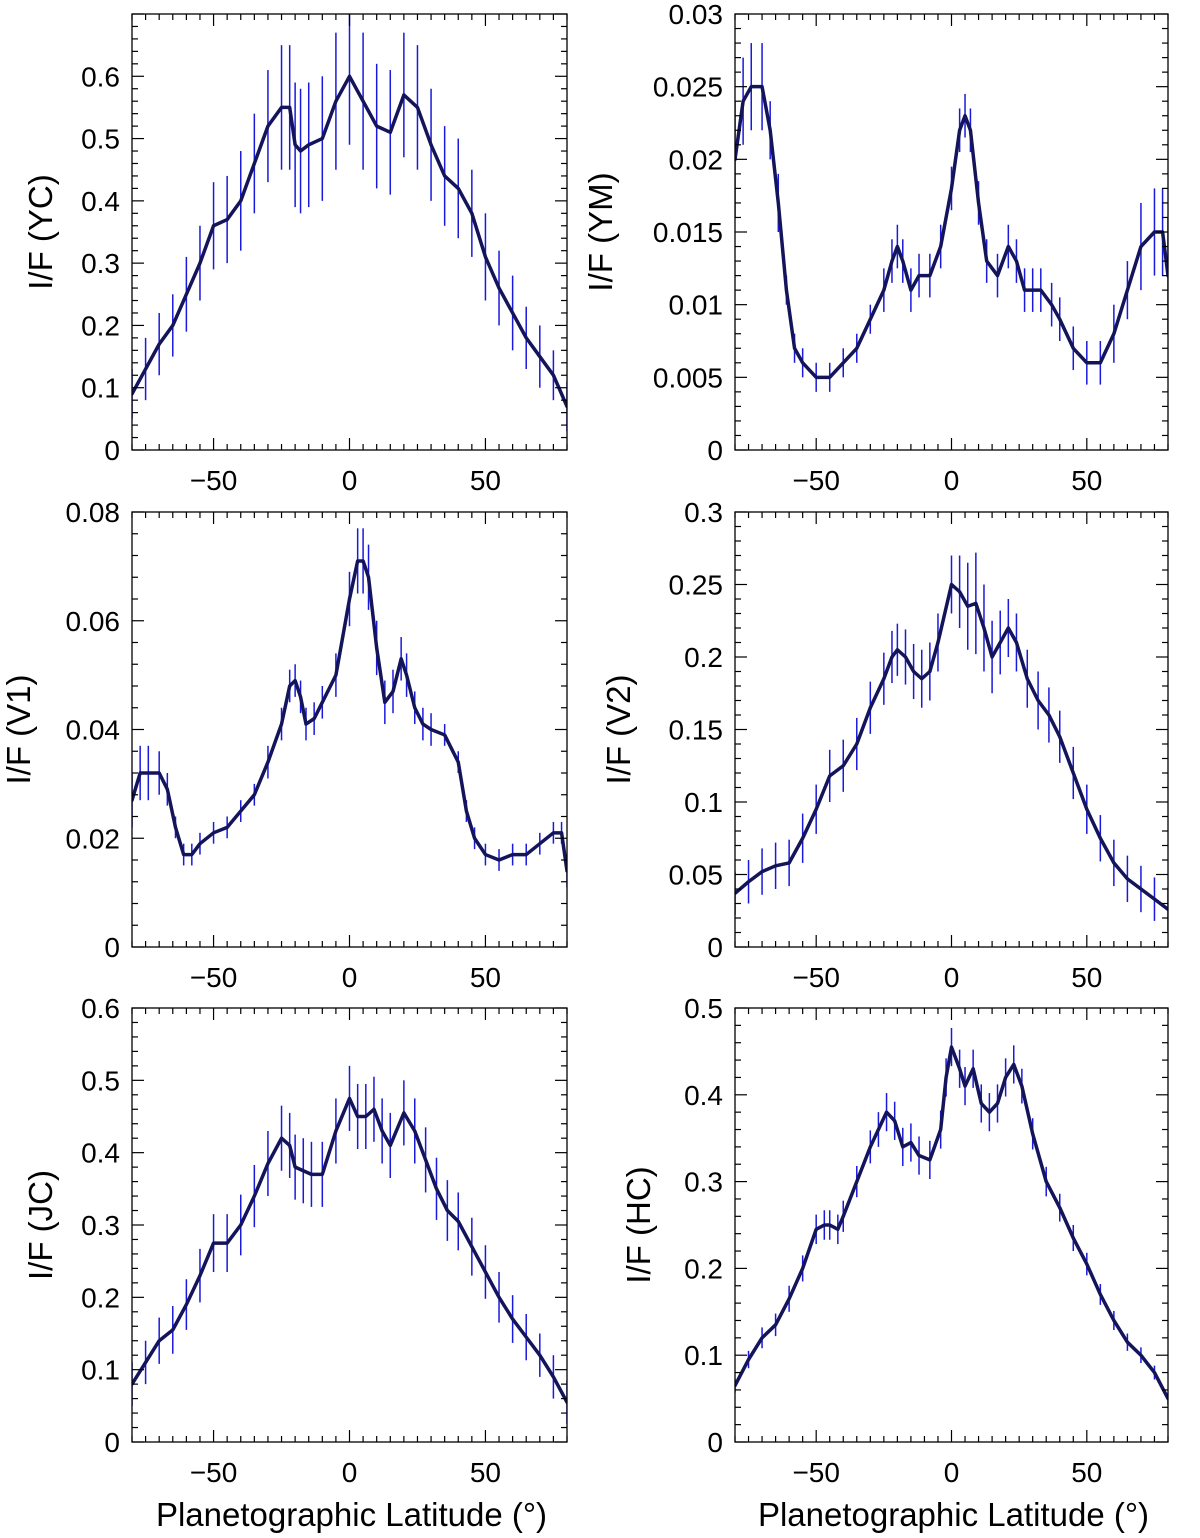  What do you see at coordinates (703, 512) in the screenshot?
I see `y-tick-label: 0.3` at bounding box center [703, 512].